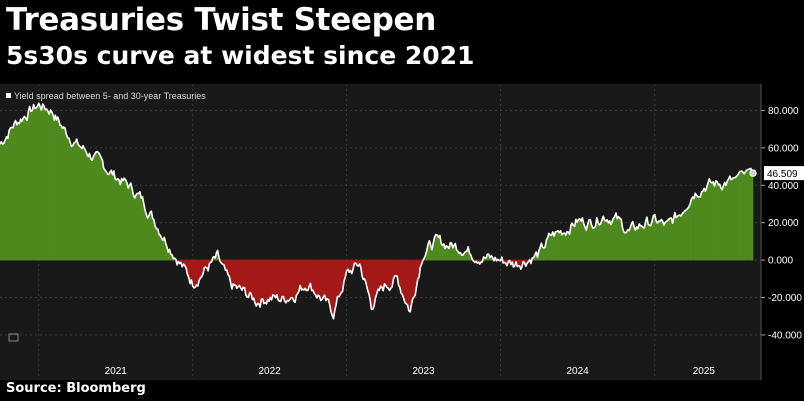 The image size is (804, 401). What do you see at coordinates (753, 173) in the screenshot?
I see `last-value-marker` at bounding box center [753, 173].